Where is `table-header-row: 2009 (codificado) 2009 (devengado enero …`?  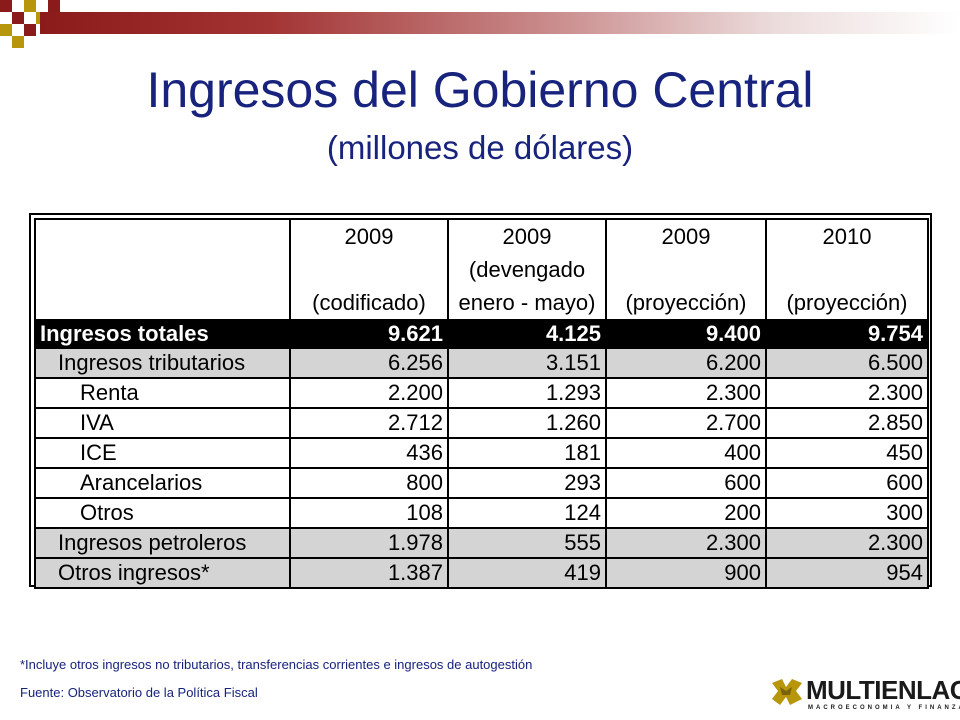 table-header-row: 2009 (codificado) 2009 (devengado enero … is located at coordinates (481, 269).